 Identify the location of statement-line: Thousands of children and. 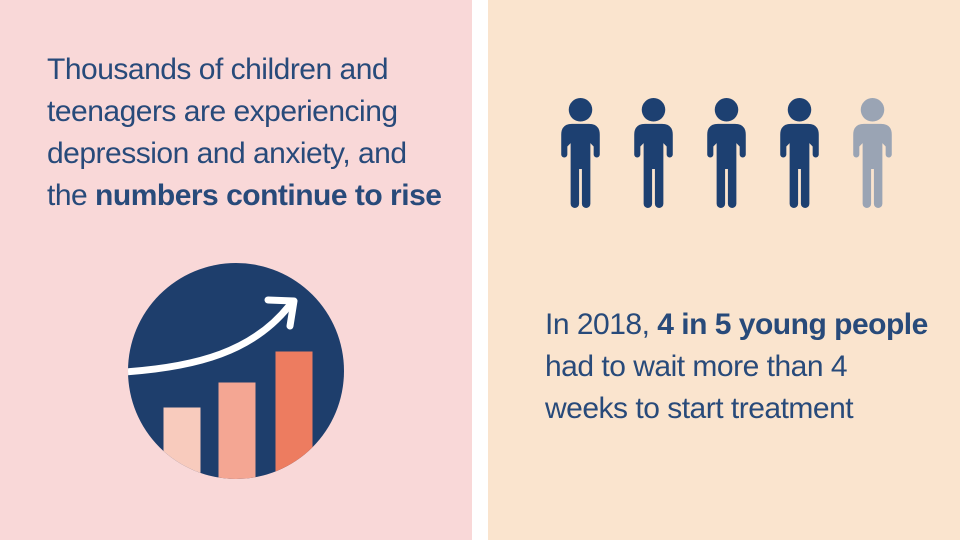
(218, 69).